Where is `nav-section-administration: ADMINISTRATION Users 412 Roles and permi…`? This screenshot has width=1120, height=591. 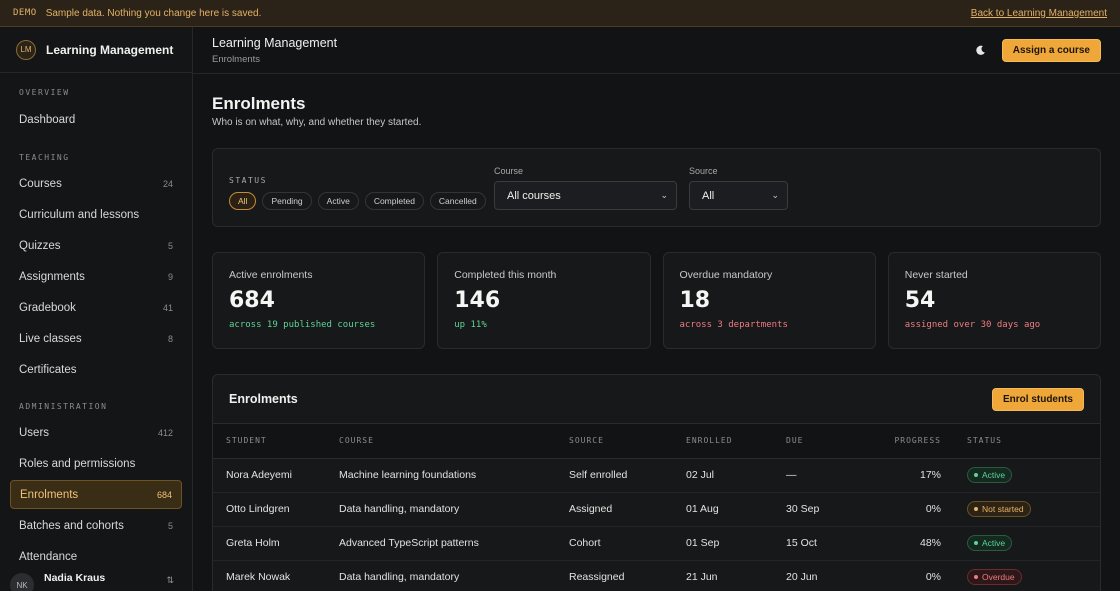 nav-section-administration: ADMINISTRATION Users 412 Roles and permi… is located at coordinates (96, 484).